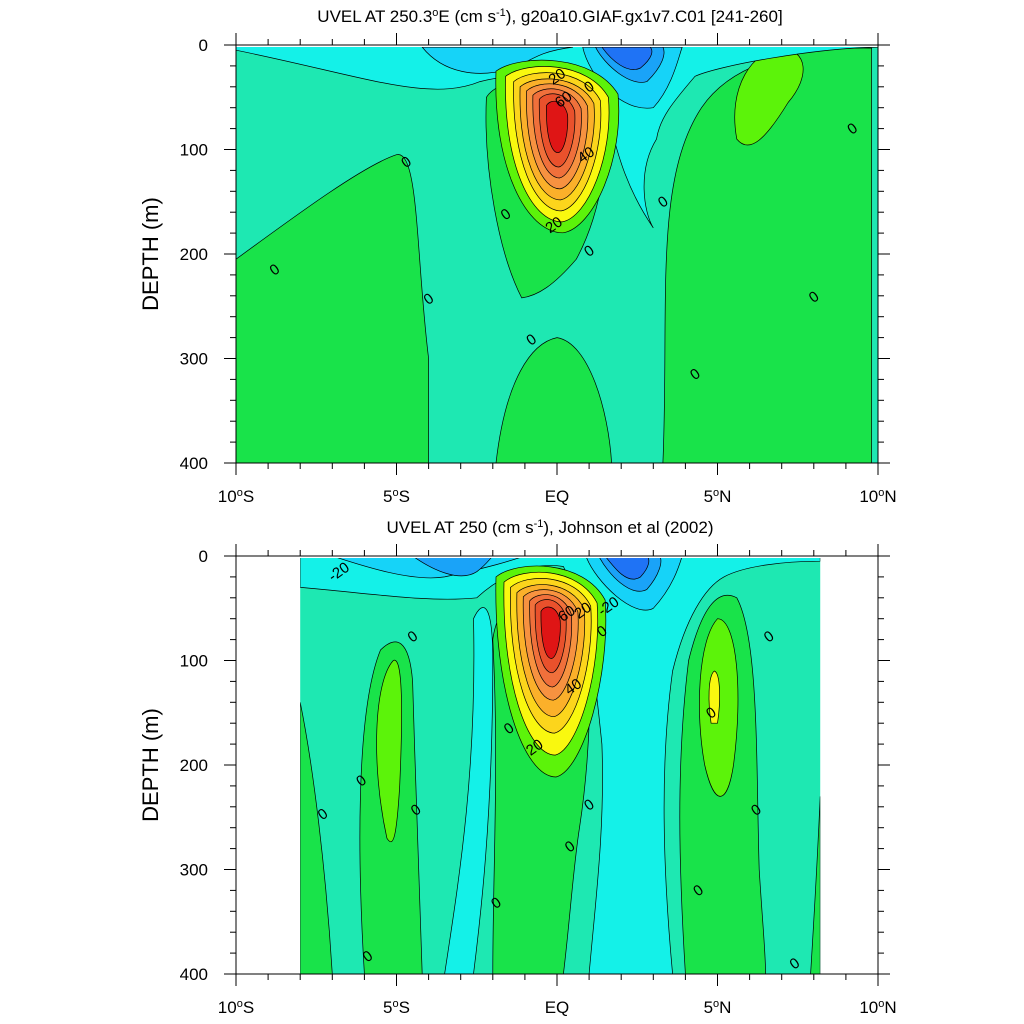 Image resolution: width=1024 pixels, height=1024 pixels. Describe the element at coordinates (469, 790) in the screenshot. I see `band-neg10-mid` at that location.